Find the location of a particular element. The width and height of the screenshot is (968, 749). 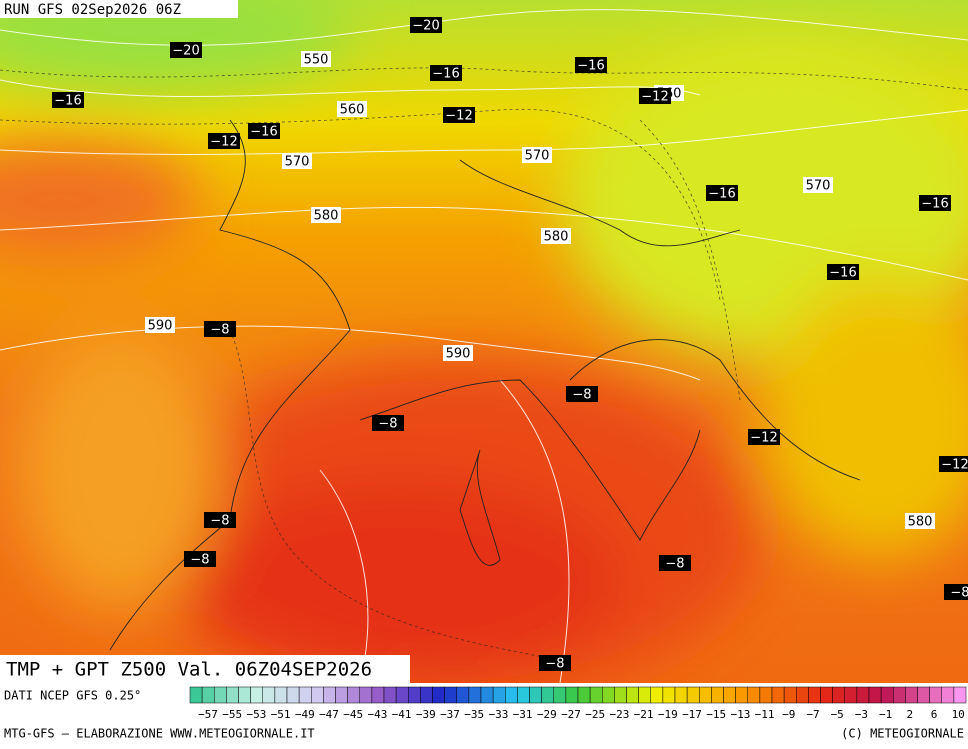

colorbar-label: −21 is located at coordinates (644, 714).